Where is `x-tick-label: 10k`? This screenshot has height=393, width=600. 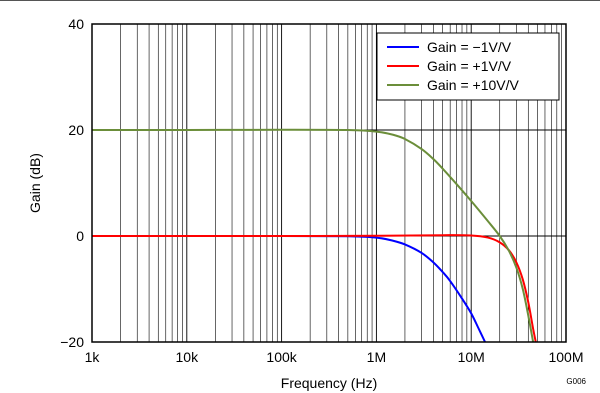 x-tick-label: 10k is located at coordinates (188, 357).